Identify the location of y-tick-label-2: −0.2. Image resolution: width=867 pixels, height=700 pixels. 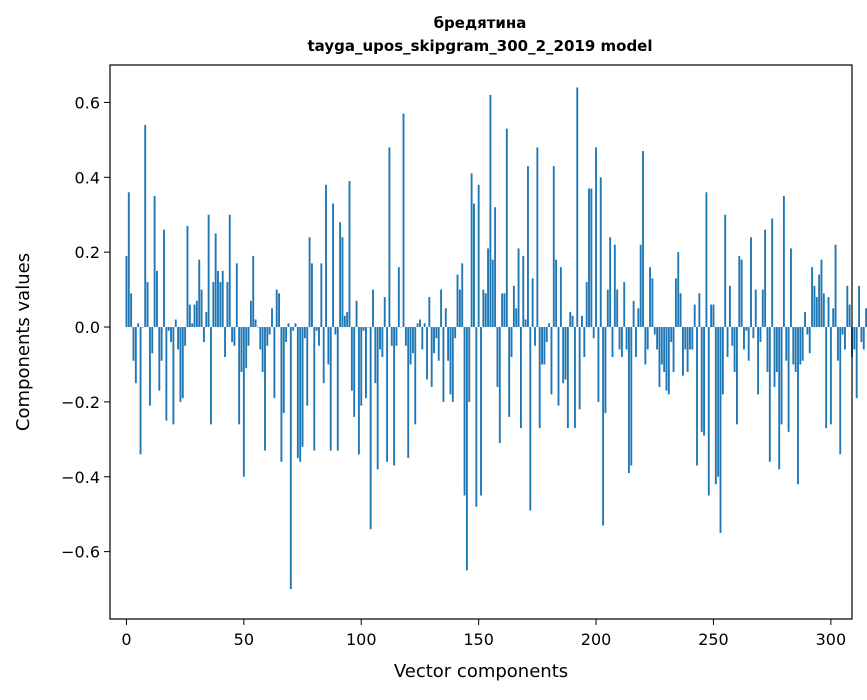
(80, 402).